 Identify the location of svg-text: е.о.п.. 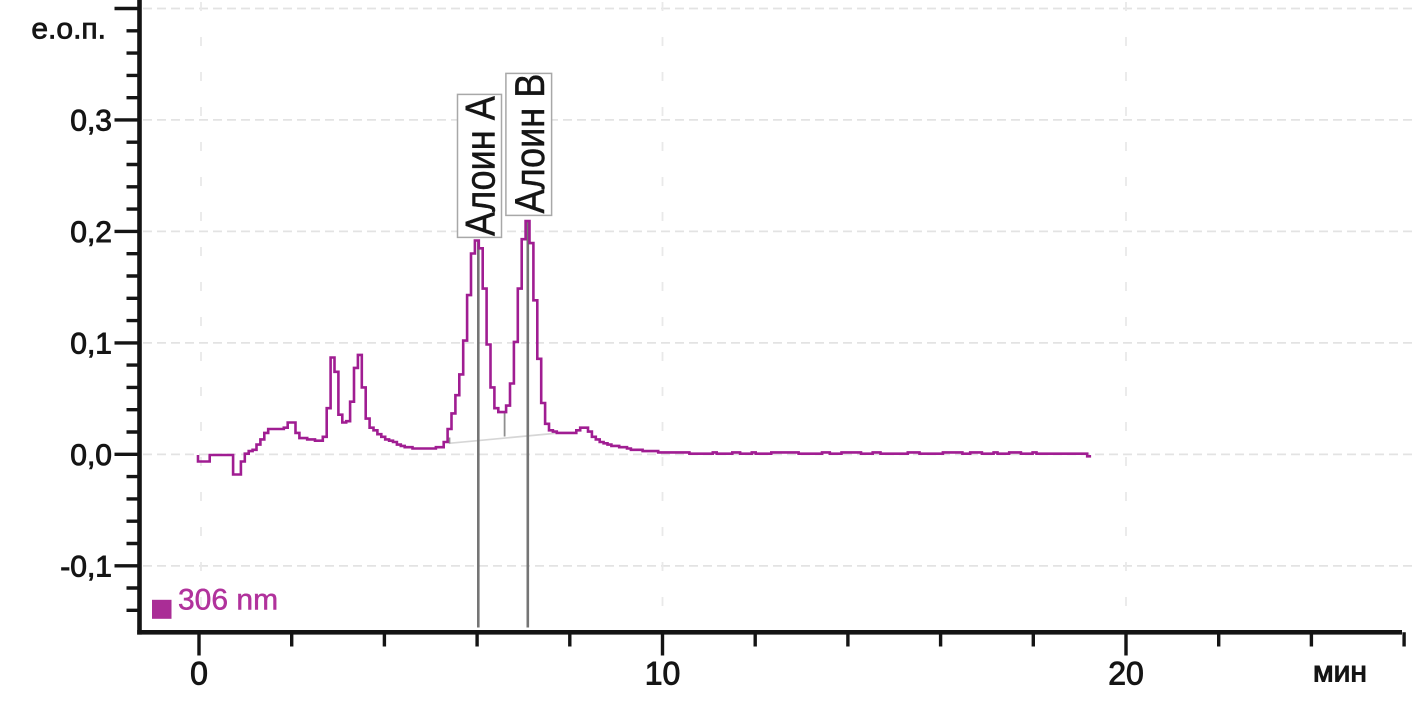
(68, 29).